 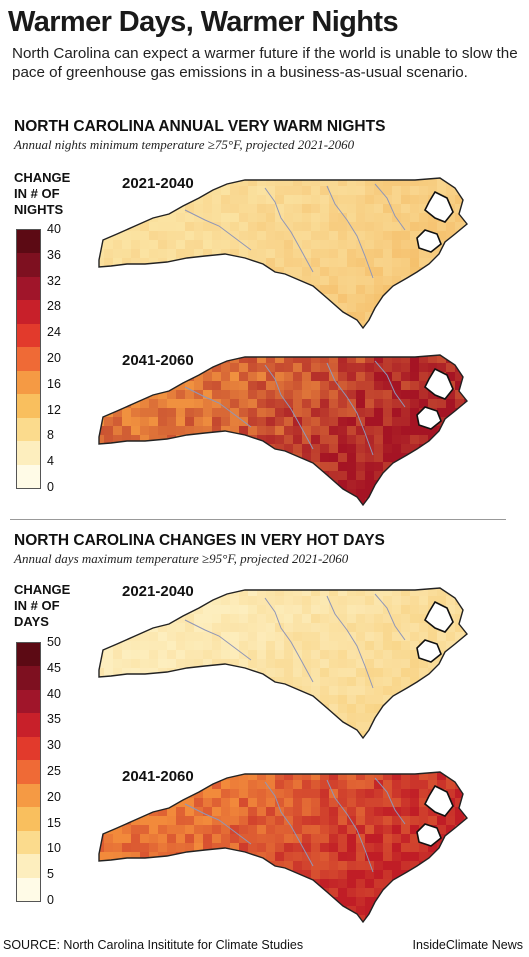 I want to click on page-title: Warmer Days, Warmer Nights, so click(x=203, y=22).